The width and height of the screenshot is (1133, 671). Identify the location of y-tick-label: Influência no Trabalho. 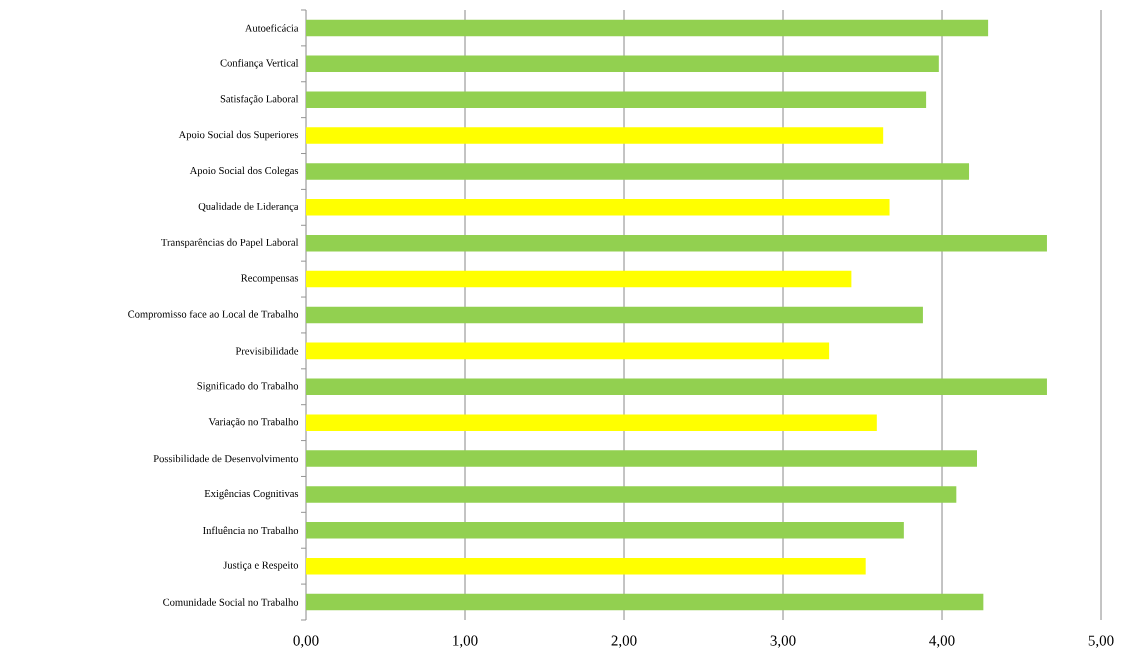
(251, 530).